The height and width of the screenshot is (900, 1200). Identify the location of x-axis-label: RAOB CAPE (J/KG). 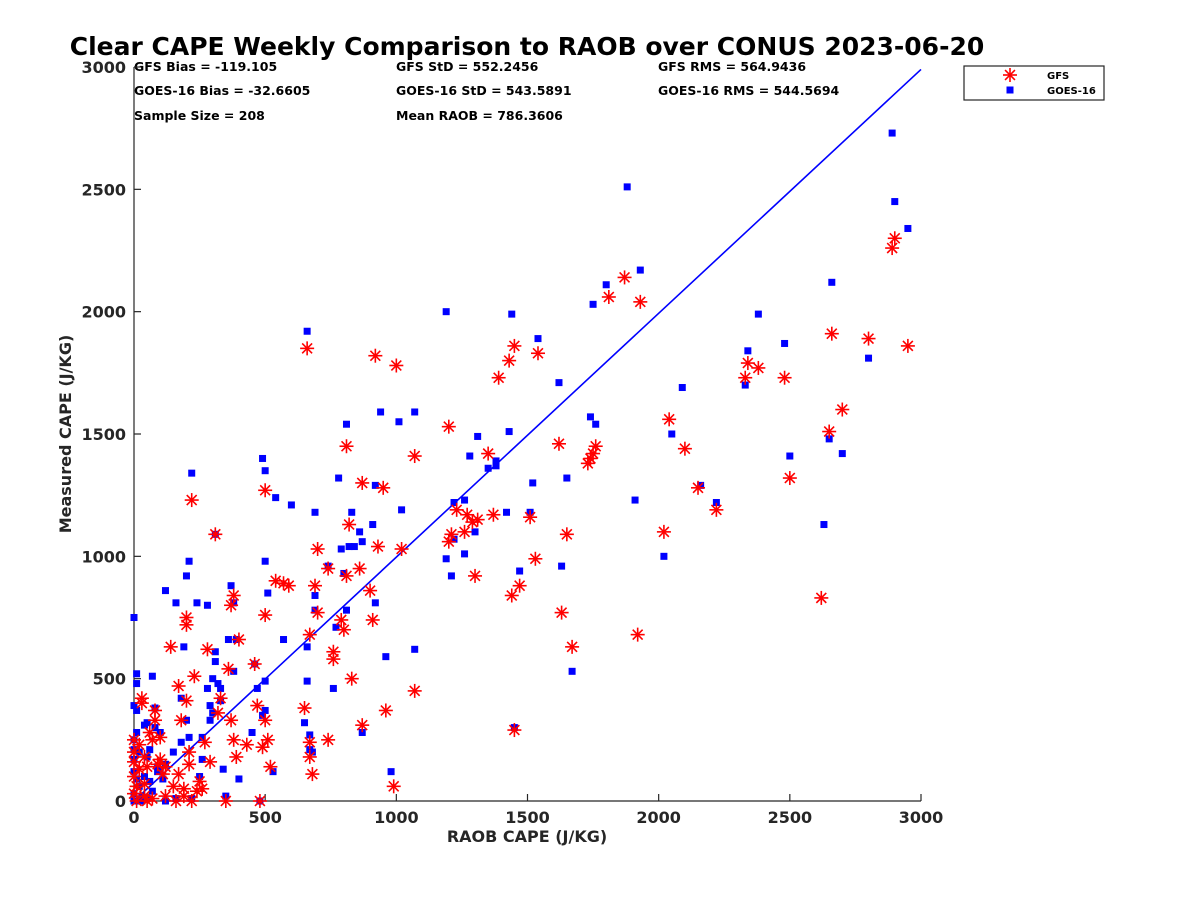
(527, 836).